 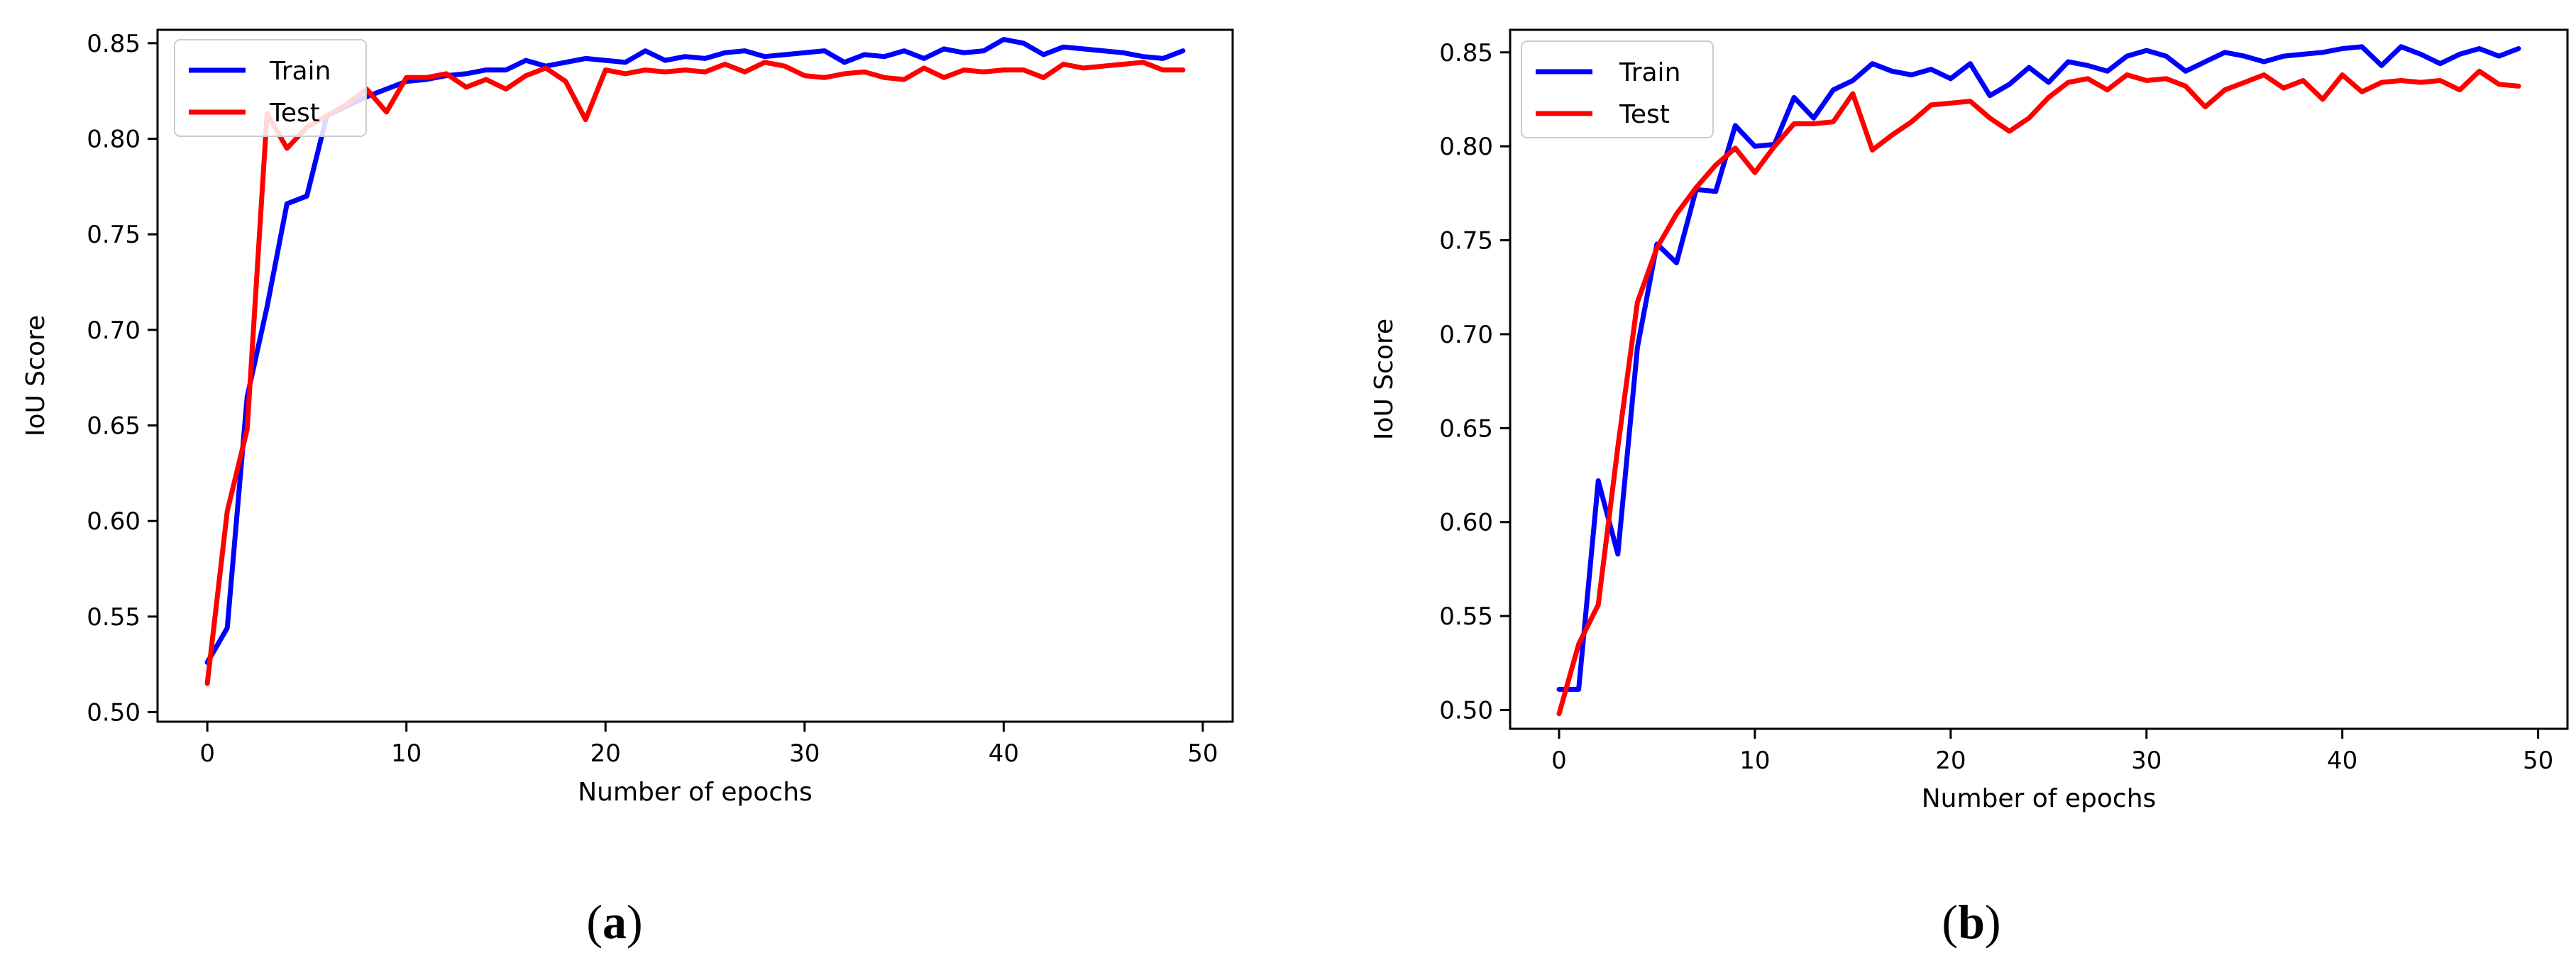 What do you see at coordinates (614, 922) in the screenshot?
I see `panel-caption-a: (a)` at bounding box center [614, 922].